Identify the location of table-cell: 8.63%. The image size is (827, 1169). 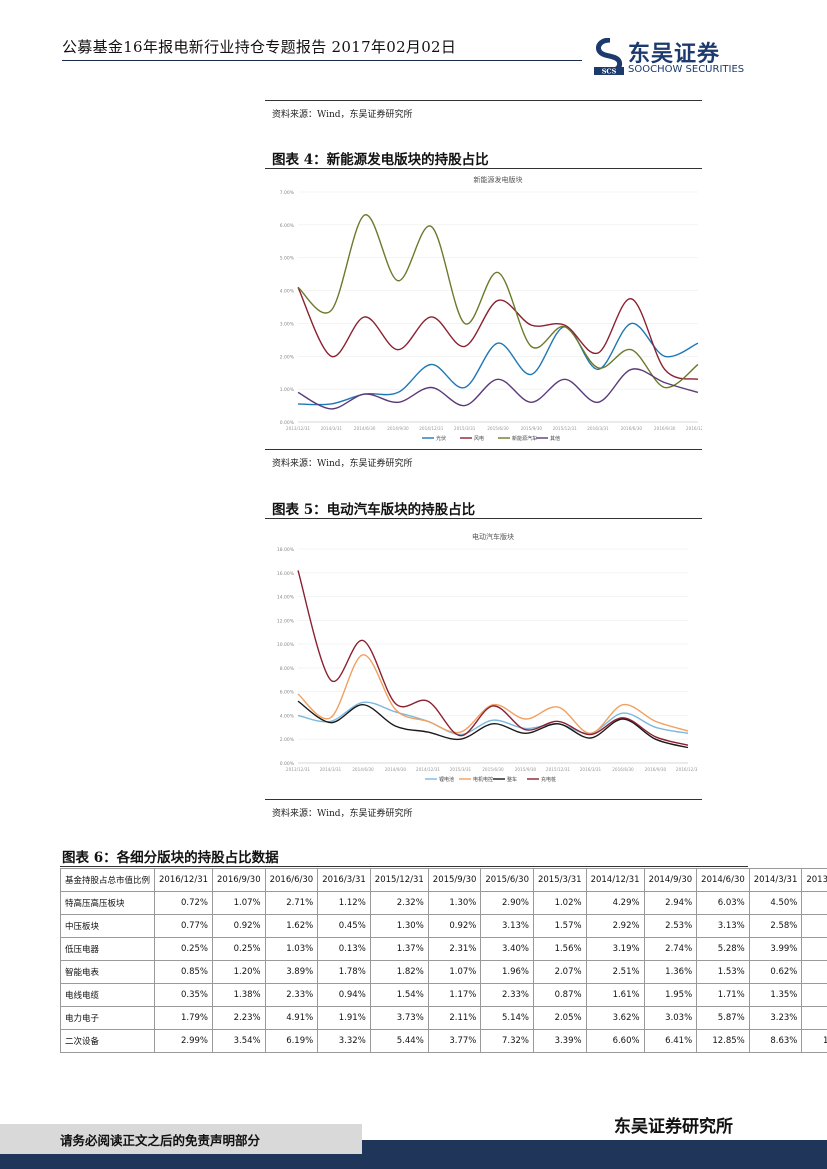
(775, 1041).